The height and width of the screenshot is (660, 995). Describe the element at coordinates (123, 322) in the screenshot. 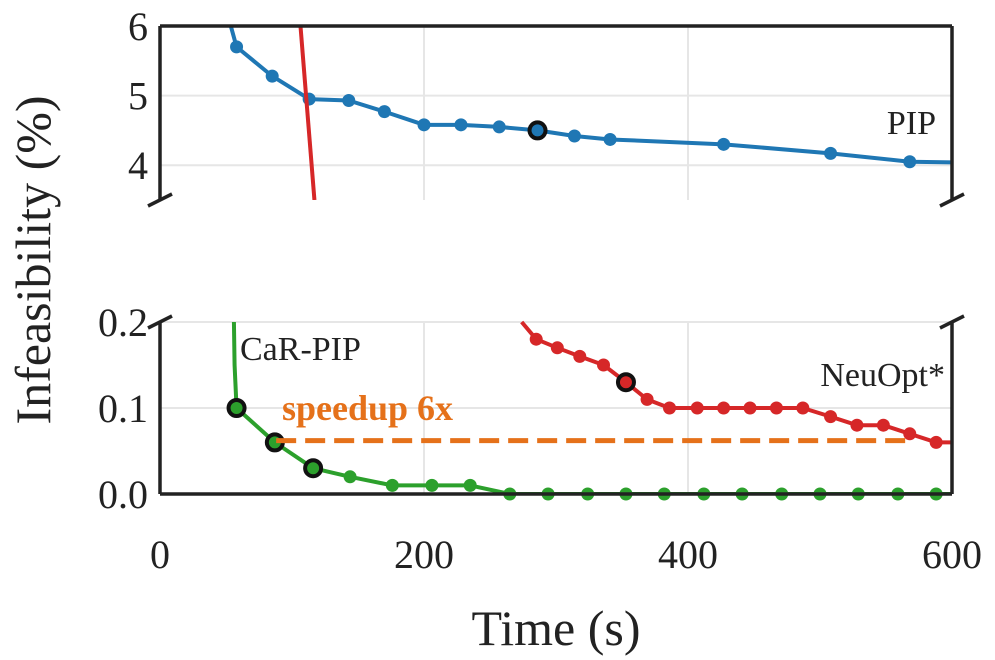

I see `lower-y-tick-label: 0.2` at that location.